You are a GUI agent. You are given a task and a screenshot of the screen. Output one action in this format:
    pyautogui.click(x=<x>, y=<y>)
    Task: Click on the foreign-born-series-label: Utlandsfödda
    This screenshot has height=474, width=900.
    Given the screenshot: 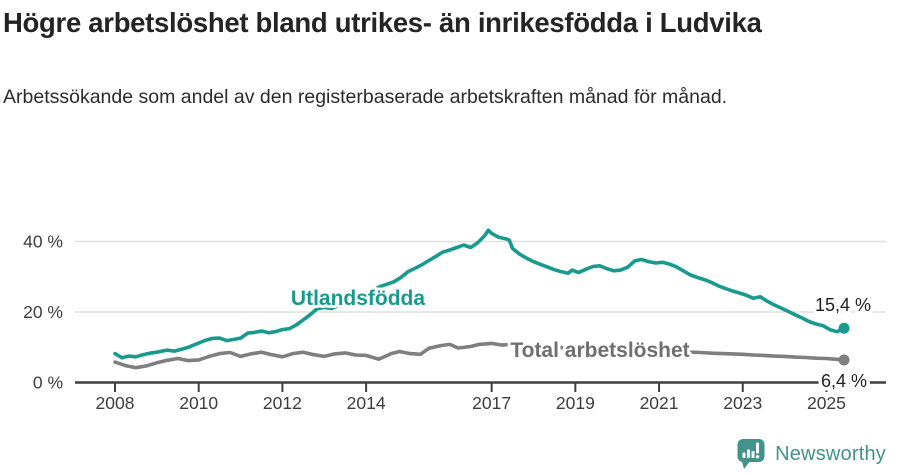 What is the action you would take?
    pyautogui.click(x=358, y=298)
    